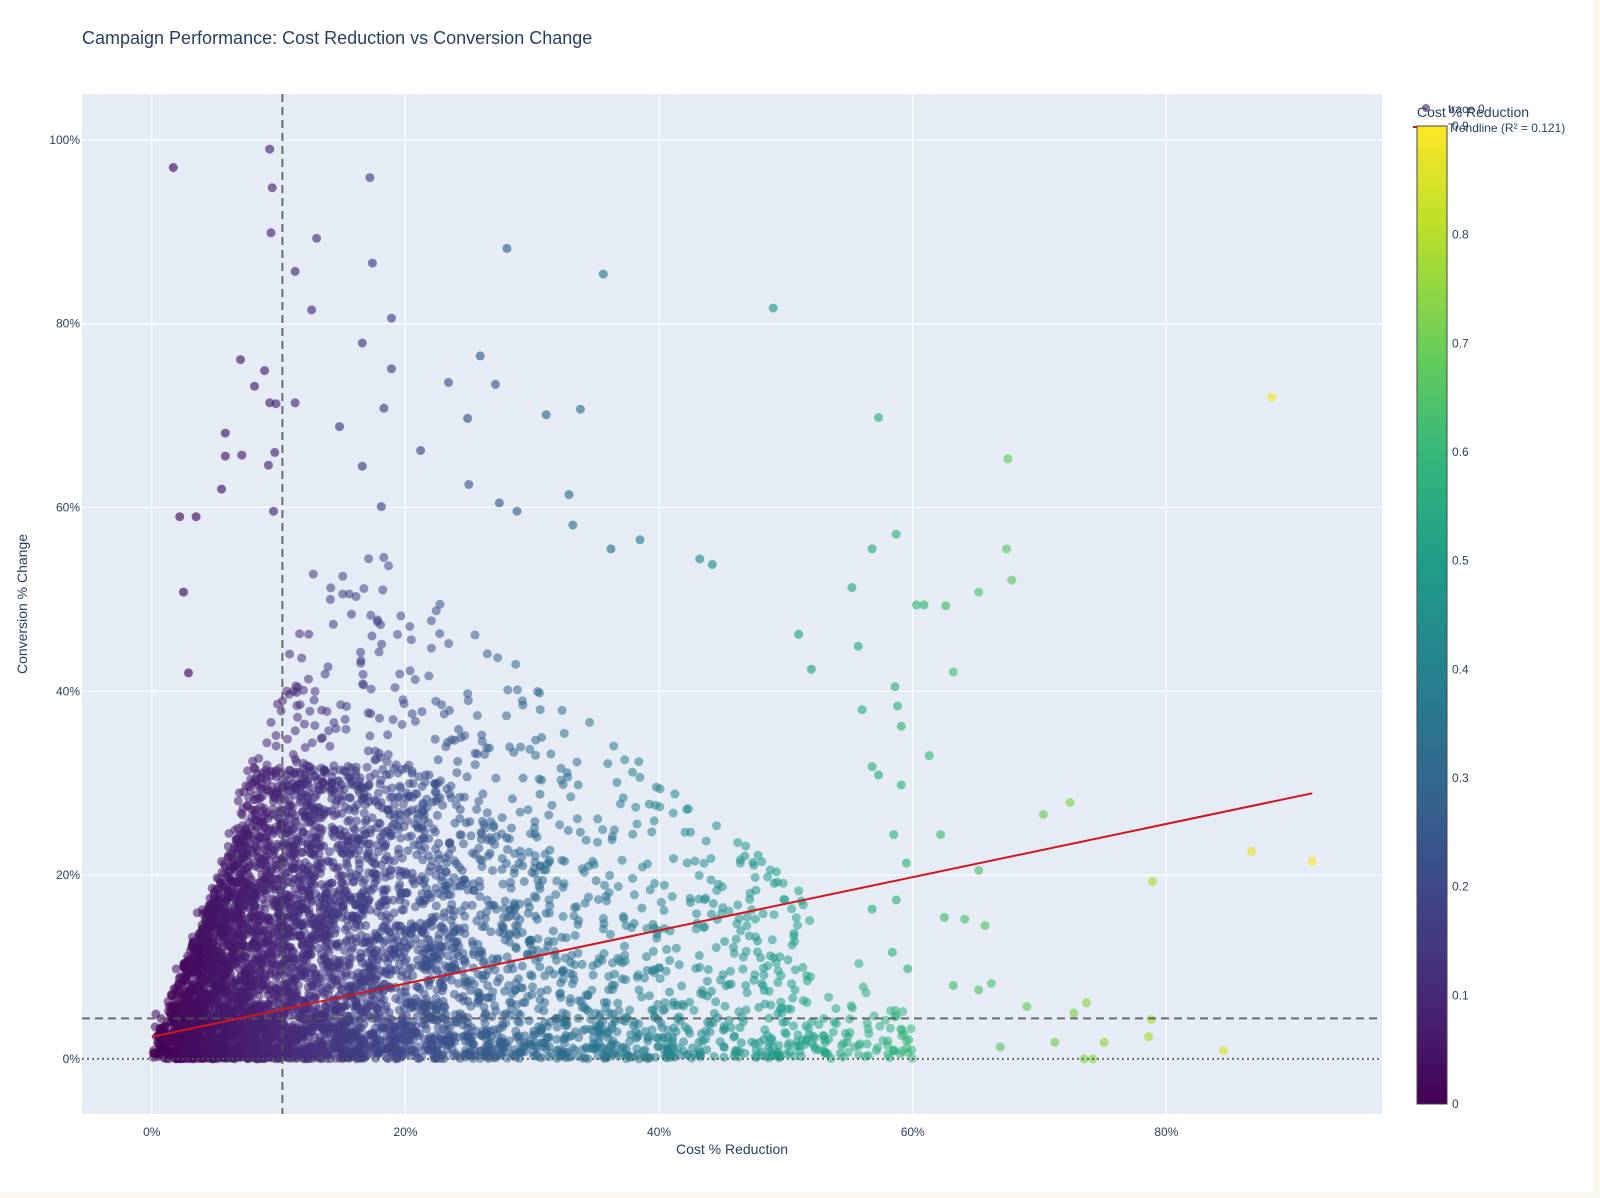 The width and height of the screenshot is (1600, 1198). What do you see at coordinates (420, 943) in the screenshot?
I see `data-point-1940` at bounding box center [420, 943].